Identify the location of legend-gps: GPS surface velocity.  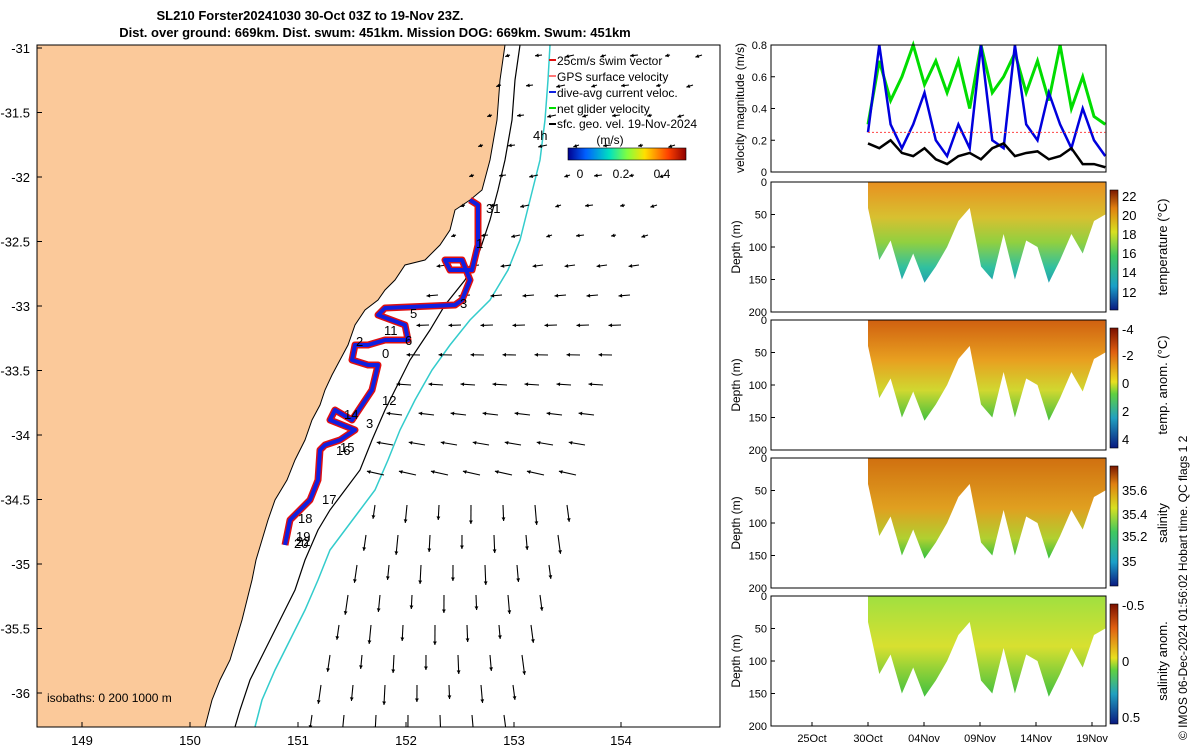
(612, 77).